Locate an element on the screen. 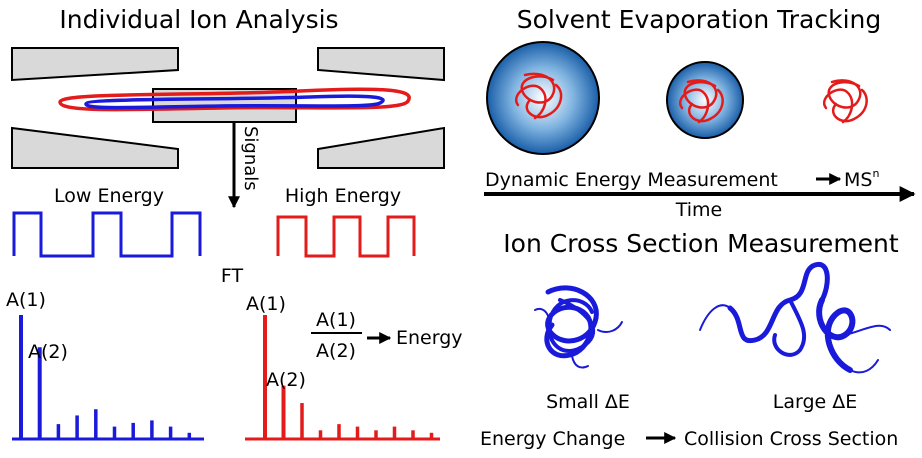 The width and height of the screenshot is (922, 458). low-peak-a1-label: A(1) is located at coordinates (26, 300).